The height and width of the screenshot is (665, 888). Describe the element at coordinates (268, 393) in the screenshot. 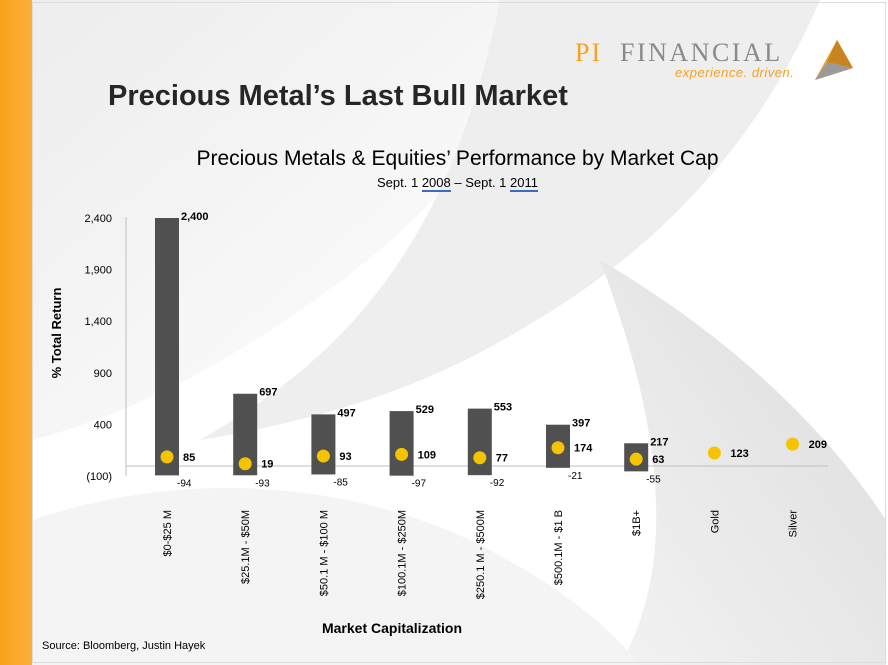

I see `high-value-label: 697` at that location.